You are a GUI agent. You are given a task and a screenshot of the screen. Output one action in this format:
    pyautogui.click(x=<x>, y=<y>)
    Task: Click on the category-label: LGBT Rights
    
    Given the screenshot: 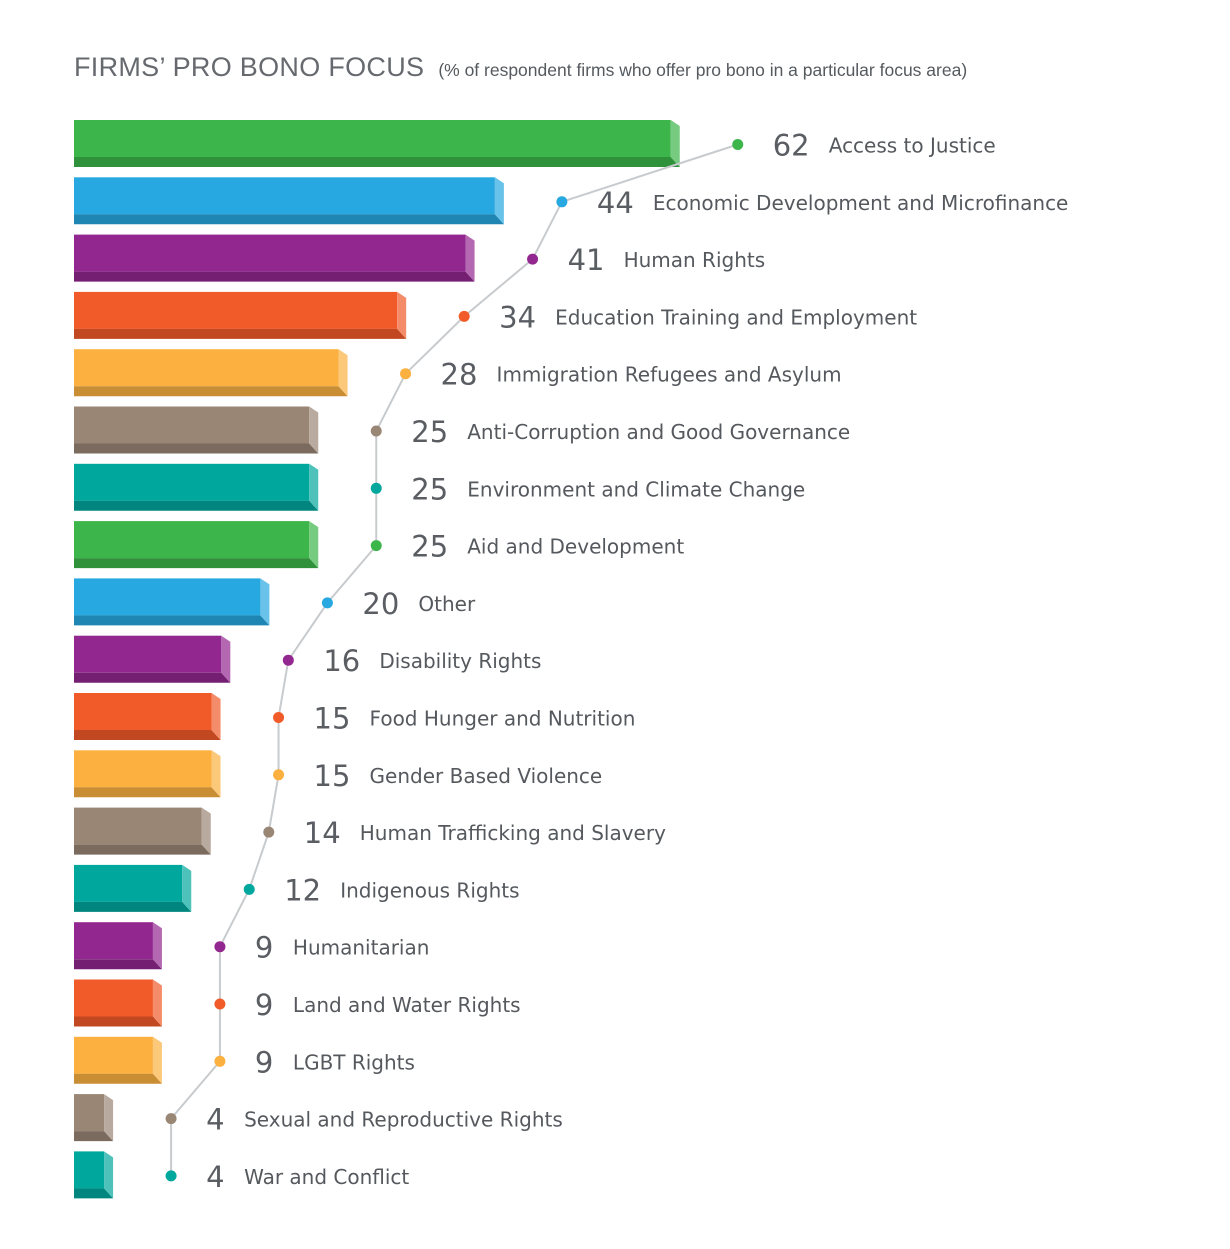 What is the action you would take?
    pyautogui.click(x=354, y=1062)
    